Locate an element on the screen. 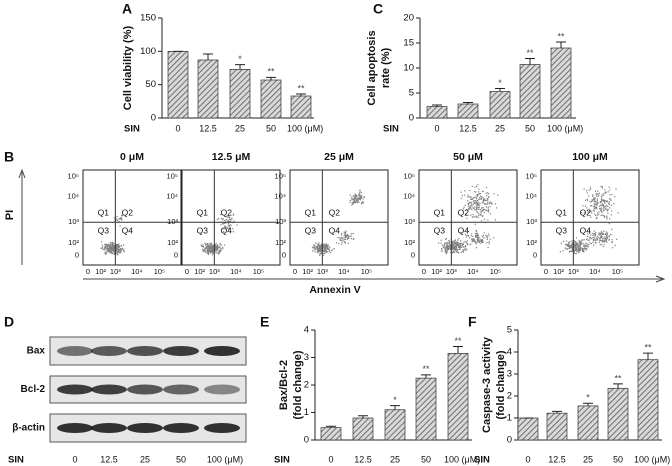  flow-y-tick-label: 10⁵ is located at coordinates (409, 176).